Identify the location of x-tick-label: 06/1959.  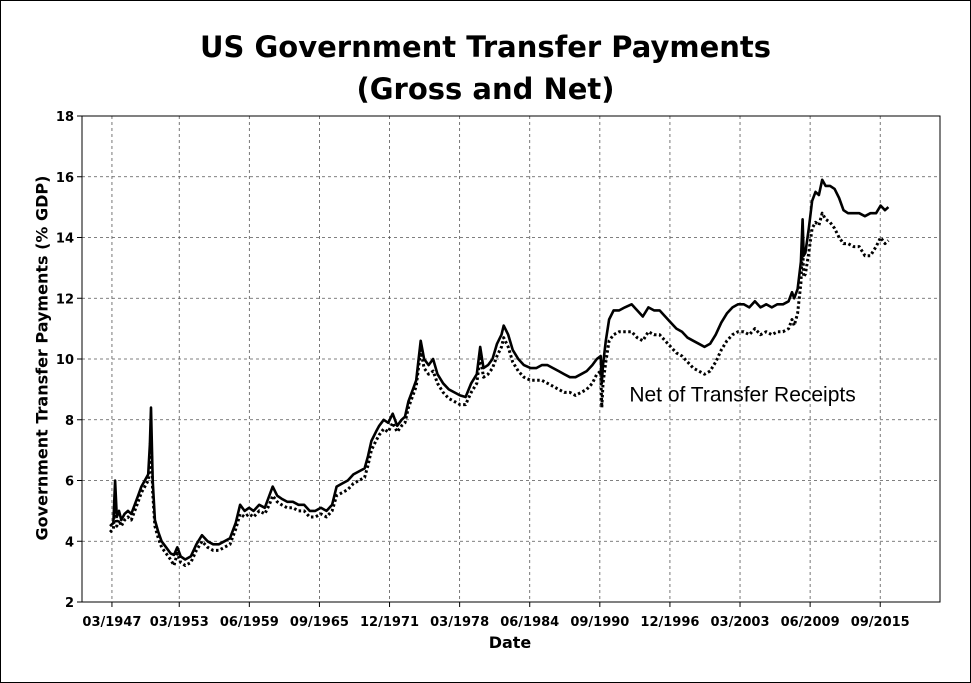
(249, 622).